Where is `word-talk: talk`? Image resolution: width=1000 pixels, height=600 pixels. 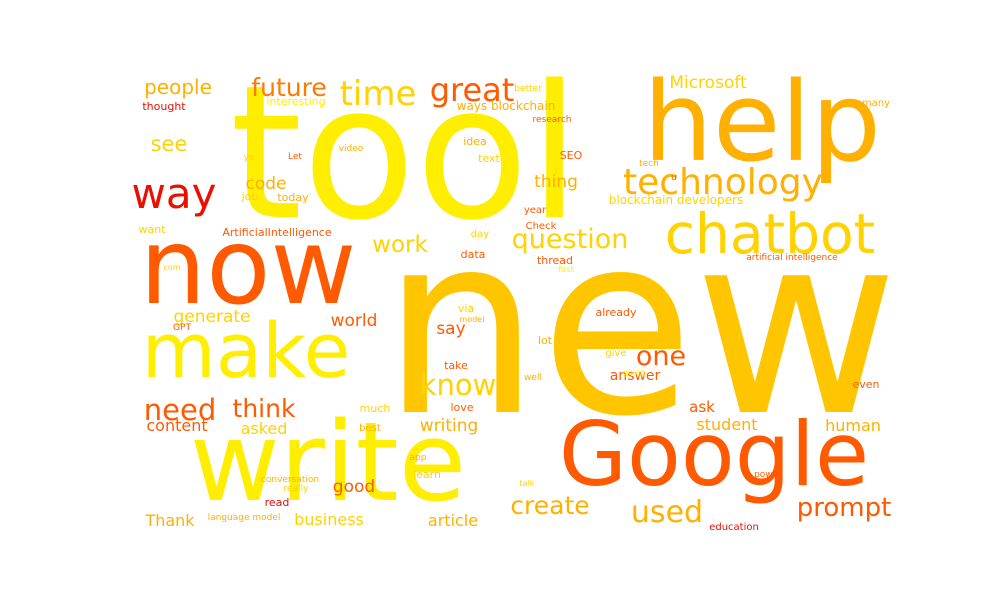 word-talk: talk is located at coordinates (527, 483).